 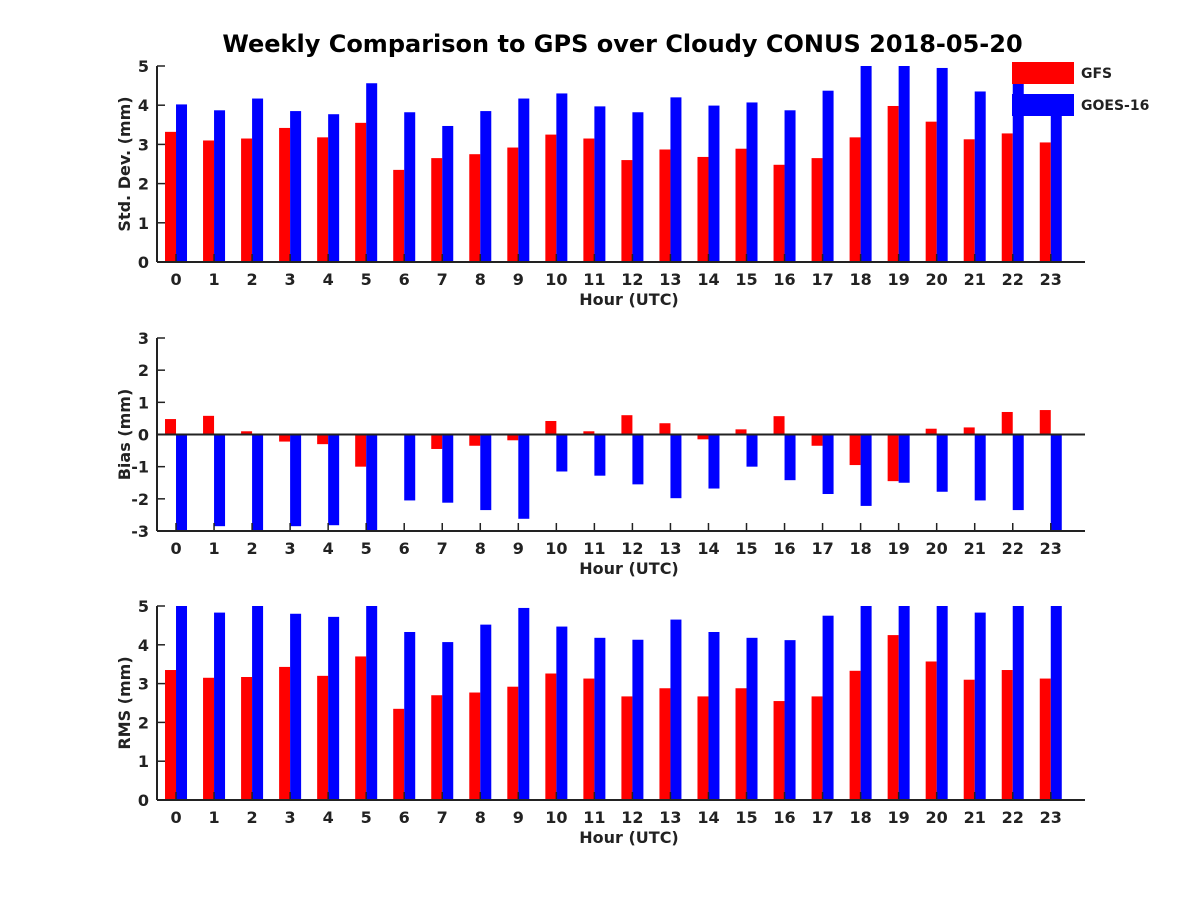 I want to click on x-tick-label: 9, so click(x=518, y=548).